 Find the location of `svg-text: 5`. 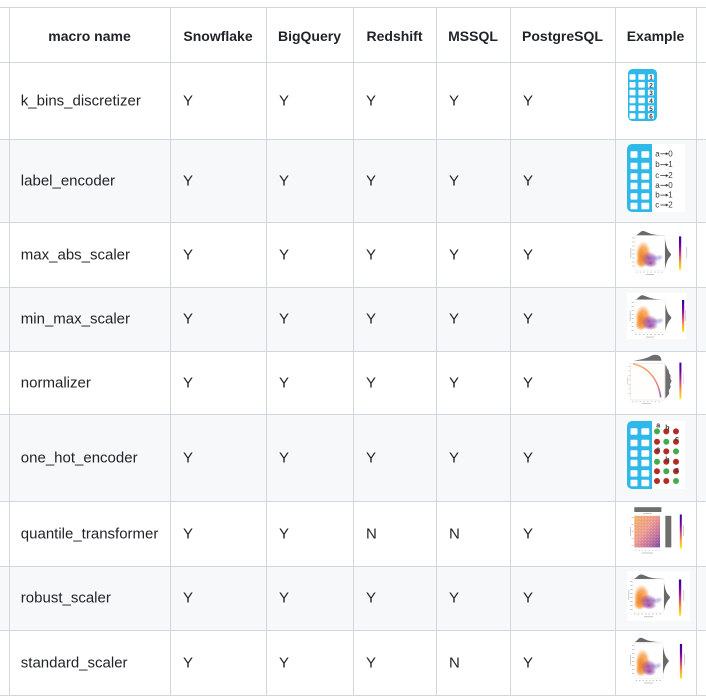

svg-text: 5 is located at coordinates (651, 109).